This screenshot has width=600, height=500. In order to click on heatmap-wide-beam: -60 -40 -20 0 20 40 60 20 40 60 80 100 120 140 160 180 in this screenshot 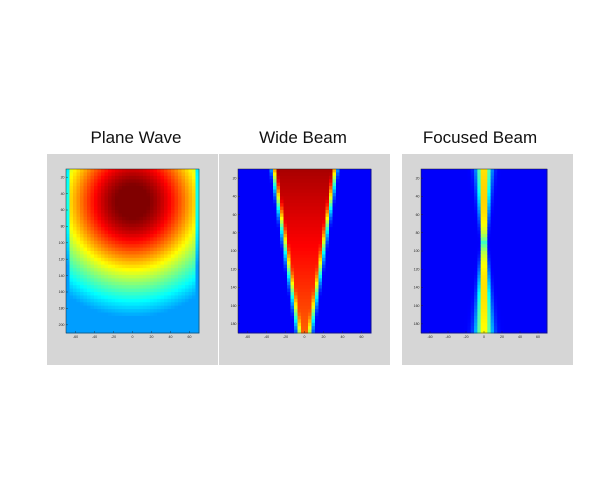, I will do `click(301, 253)`.